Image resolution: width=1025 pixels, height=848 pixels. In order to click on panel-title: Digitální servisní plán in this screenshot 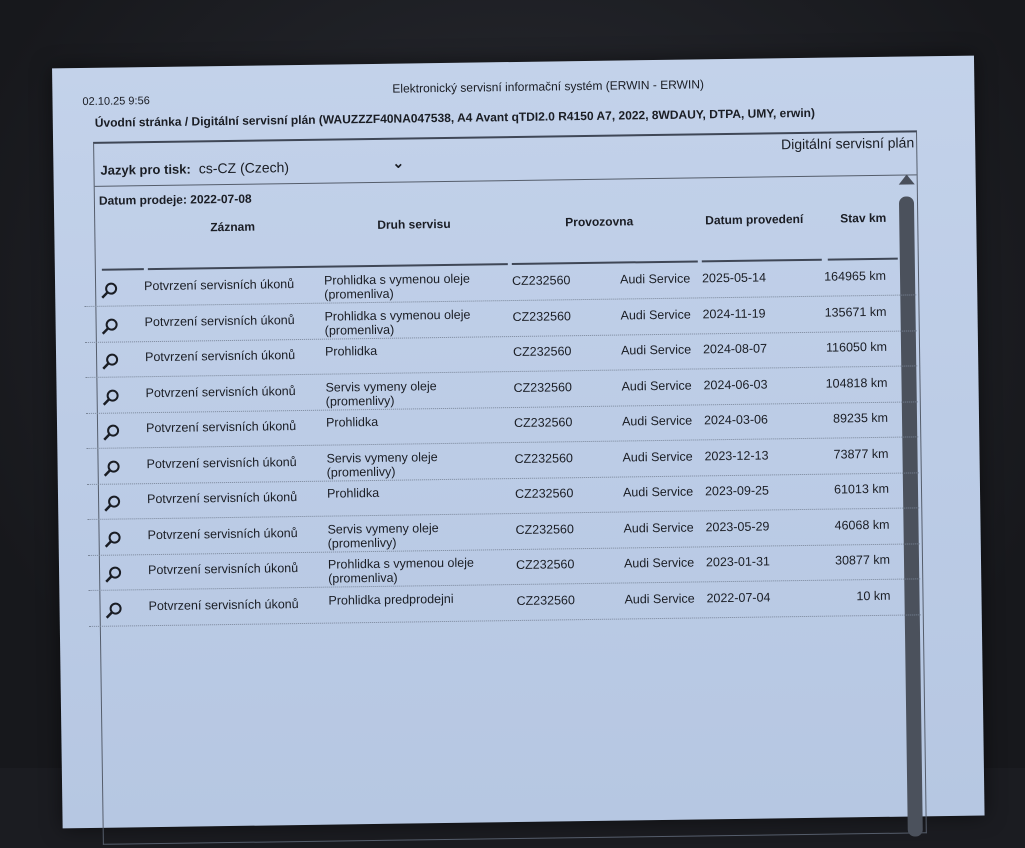, I will do `click(848, 143)`.